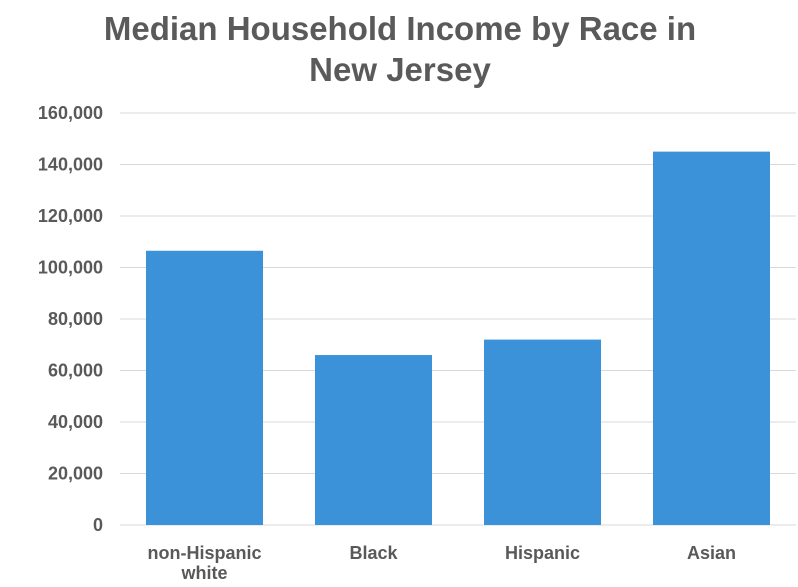 The image size is (798, 587). Describe the element at coordinates (70, 268) in the screenshot. I see `y-tick-label: 100,000` at that location.